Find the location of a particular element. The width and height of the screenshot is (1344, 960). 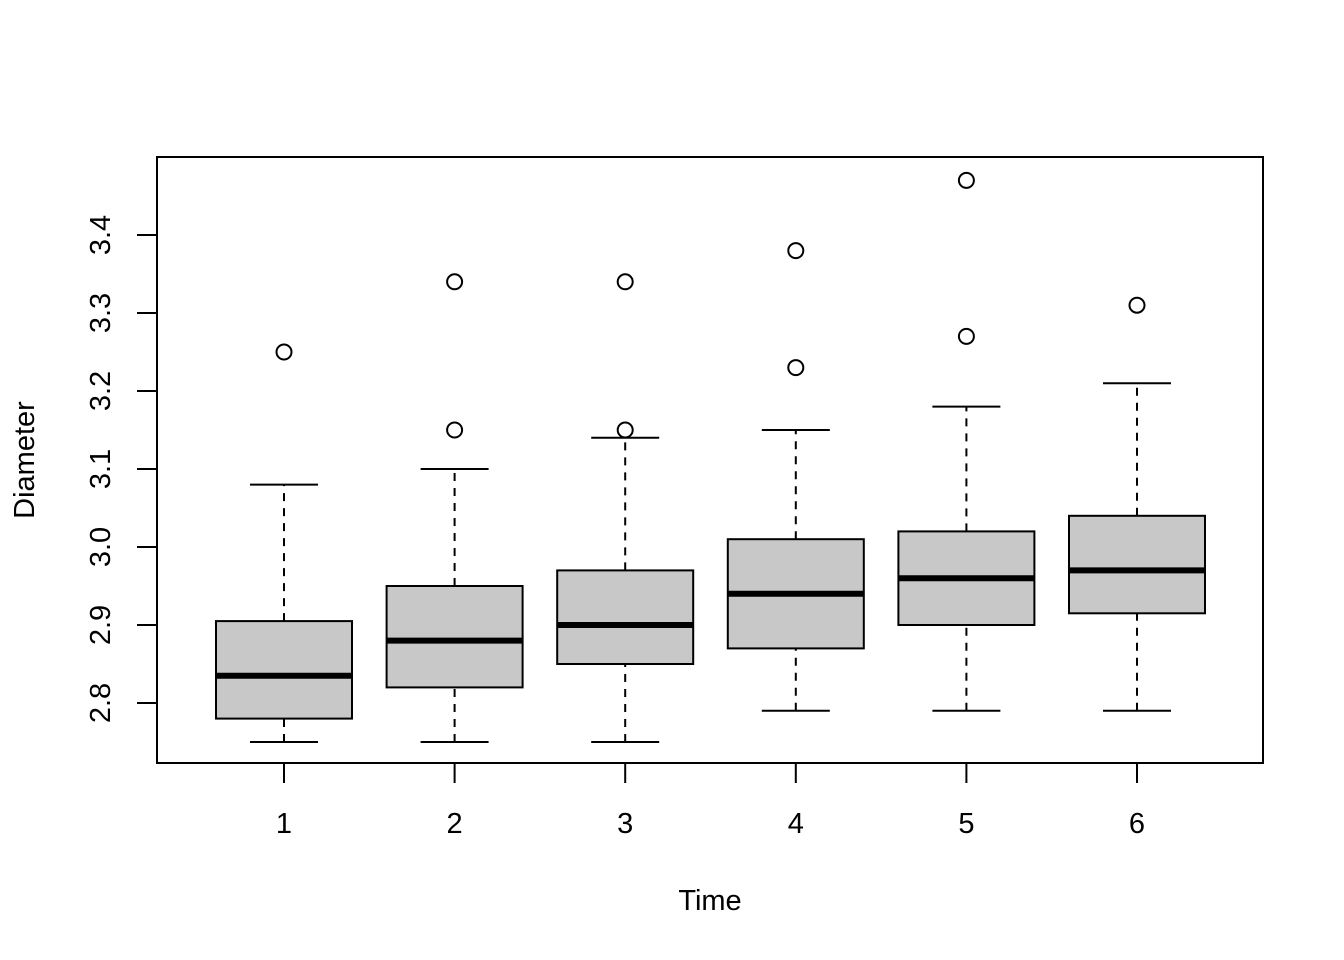

x-axis-label: Time is located at coordinates (709, 901).